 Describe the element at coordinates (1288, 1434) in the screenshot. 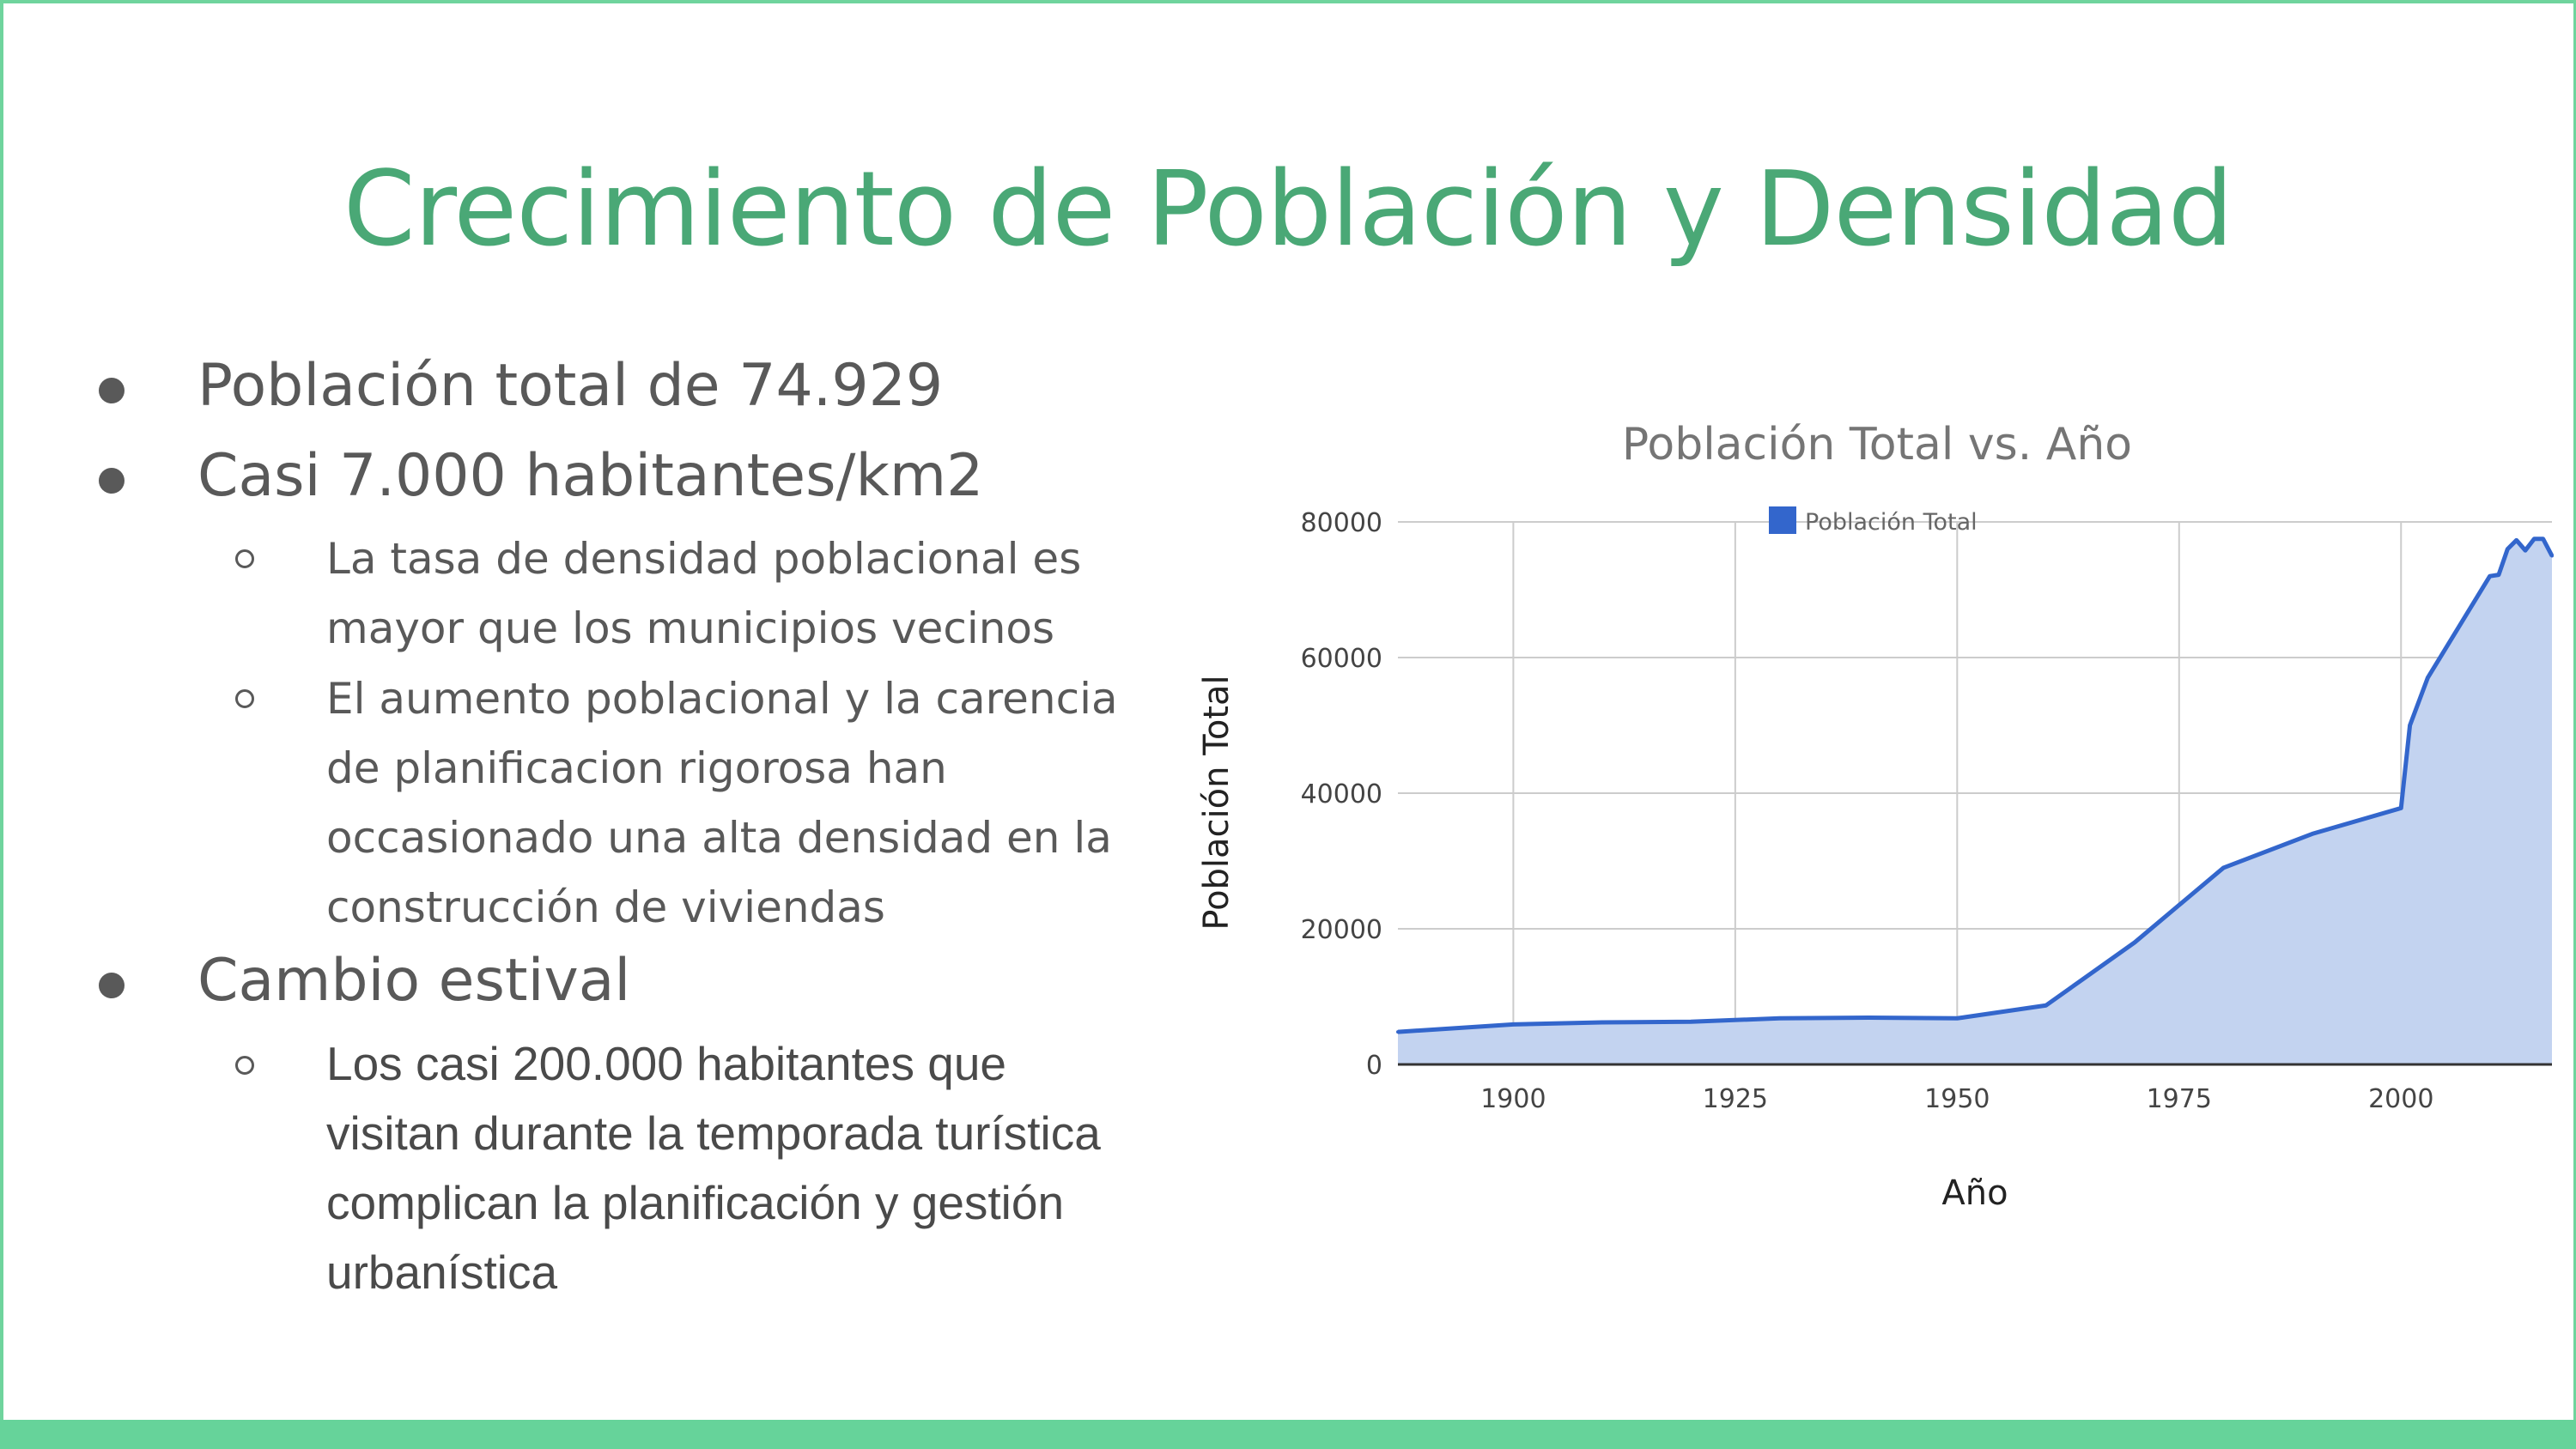

I see `slide-bottom-band` at that location.